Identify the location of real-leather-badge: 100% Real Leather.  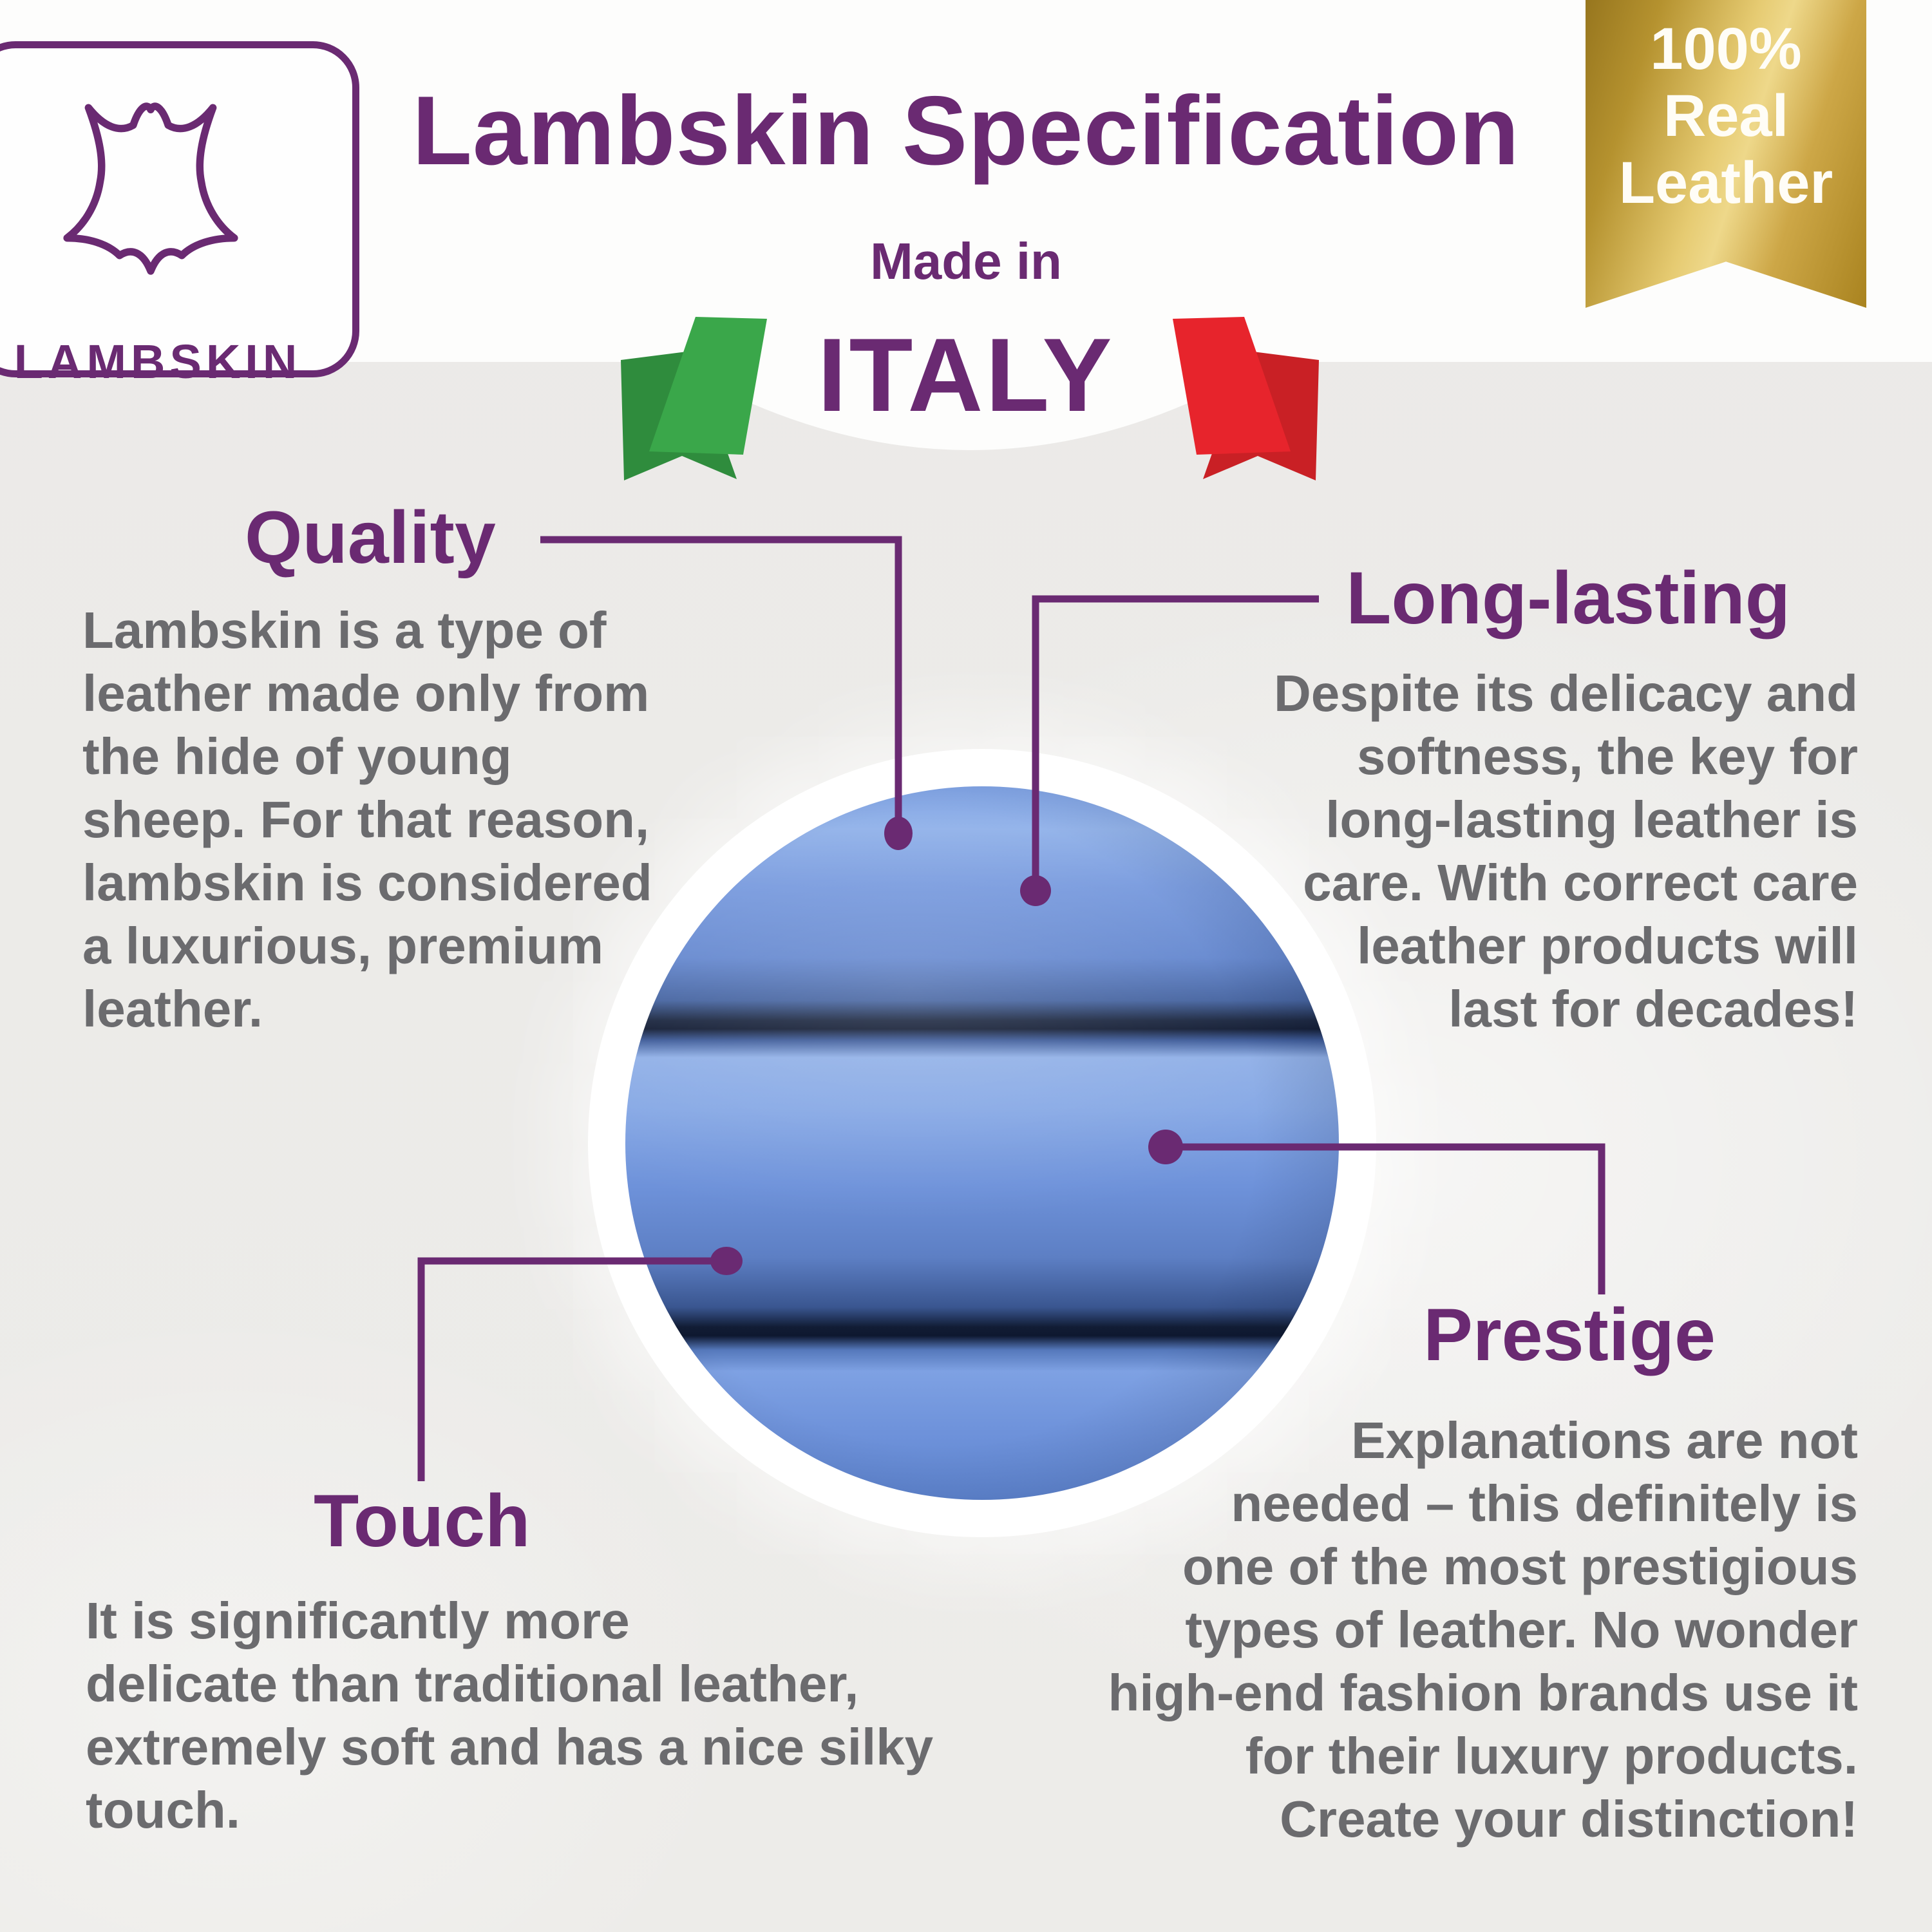
(1726, 154).